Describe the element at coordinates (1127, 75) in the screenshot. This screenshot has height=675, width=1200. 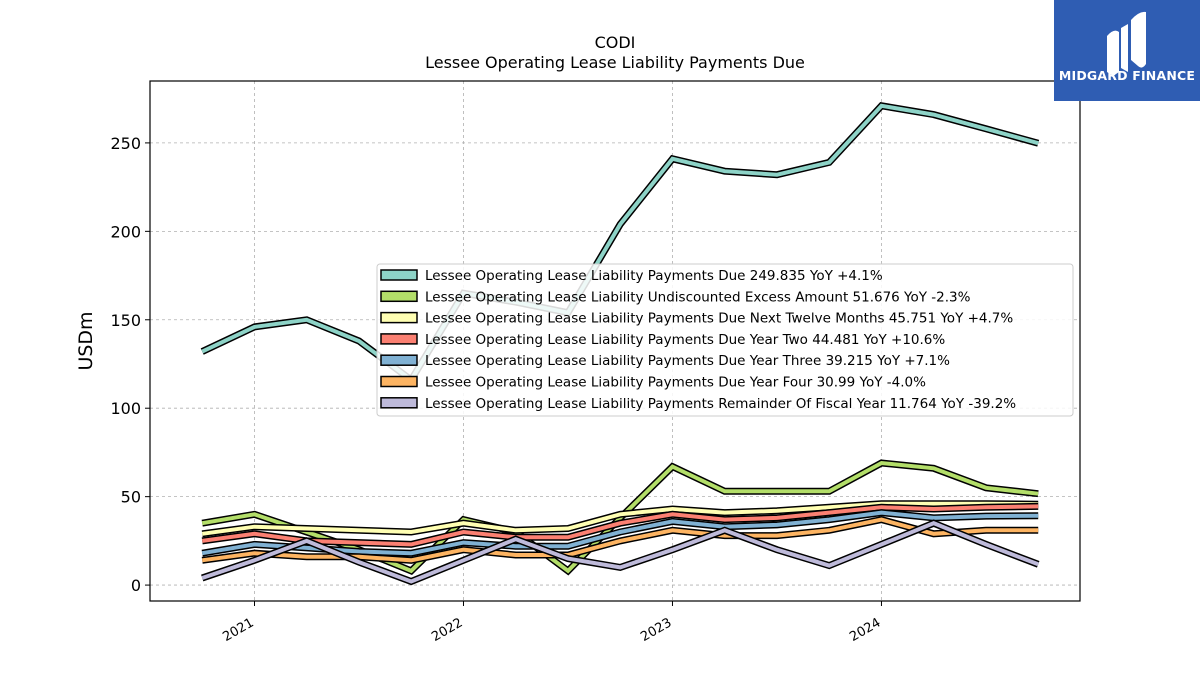
I see `logo-text: MIDGARD FINANCE` at that location.